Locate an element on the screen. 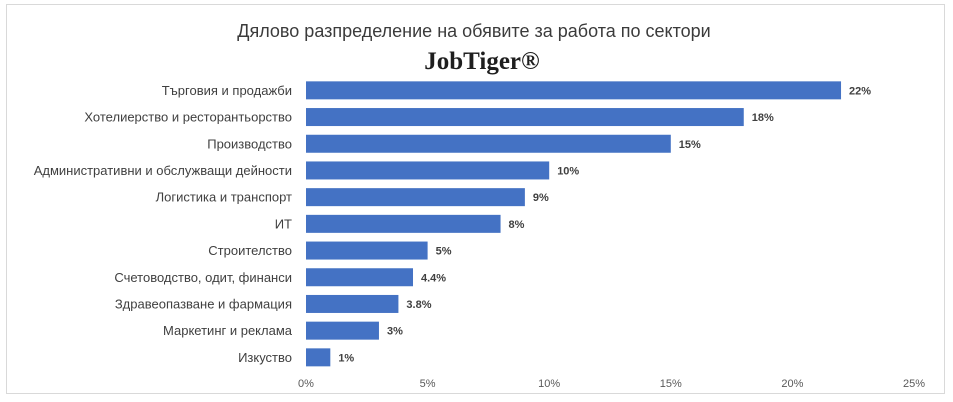 This screenshot has width=953, height=402. data-label: 4.4% is located at coordinates (433, 278).